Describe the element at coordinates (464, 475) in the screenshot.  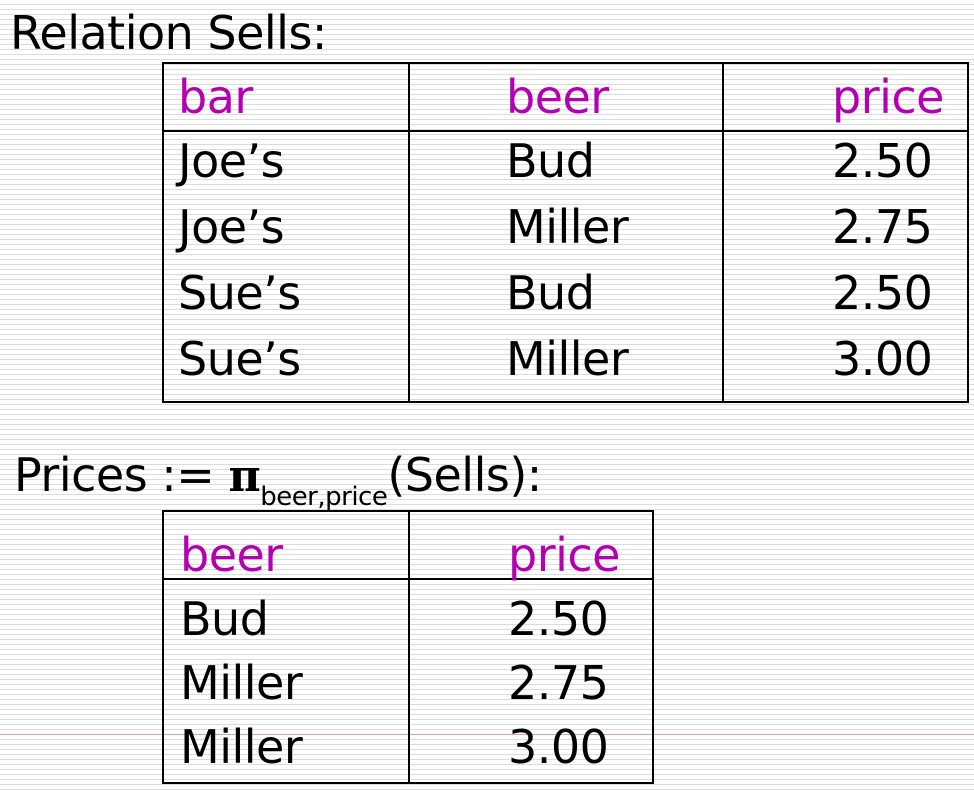
I see `prices-heading-suffix: (Sells):` at that location.